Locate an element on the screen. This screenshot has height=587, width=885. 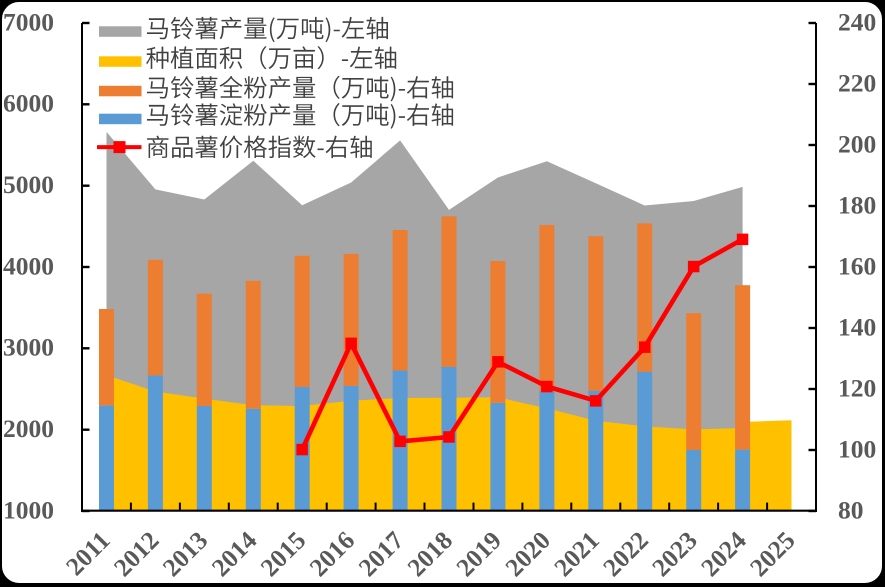
svg-text: 2021 is located at coordinates (576, 554).